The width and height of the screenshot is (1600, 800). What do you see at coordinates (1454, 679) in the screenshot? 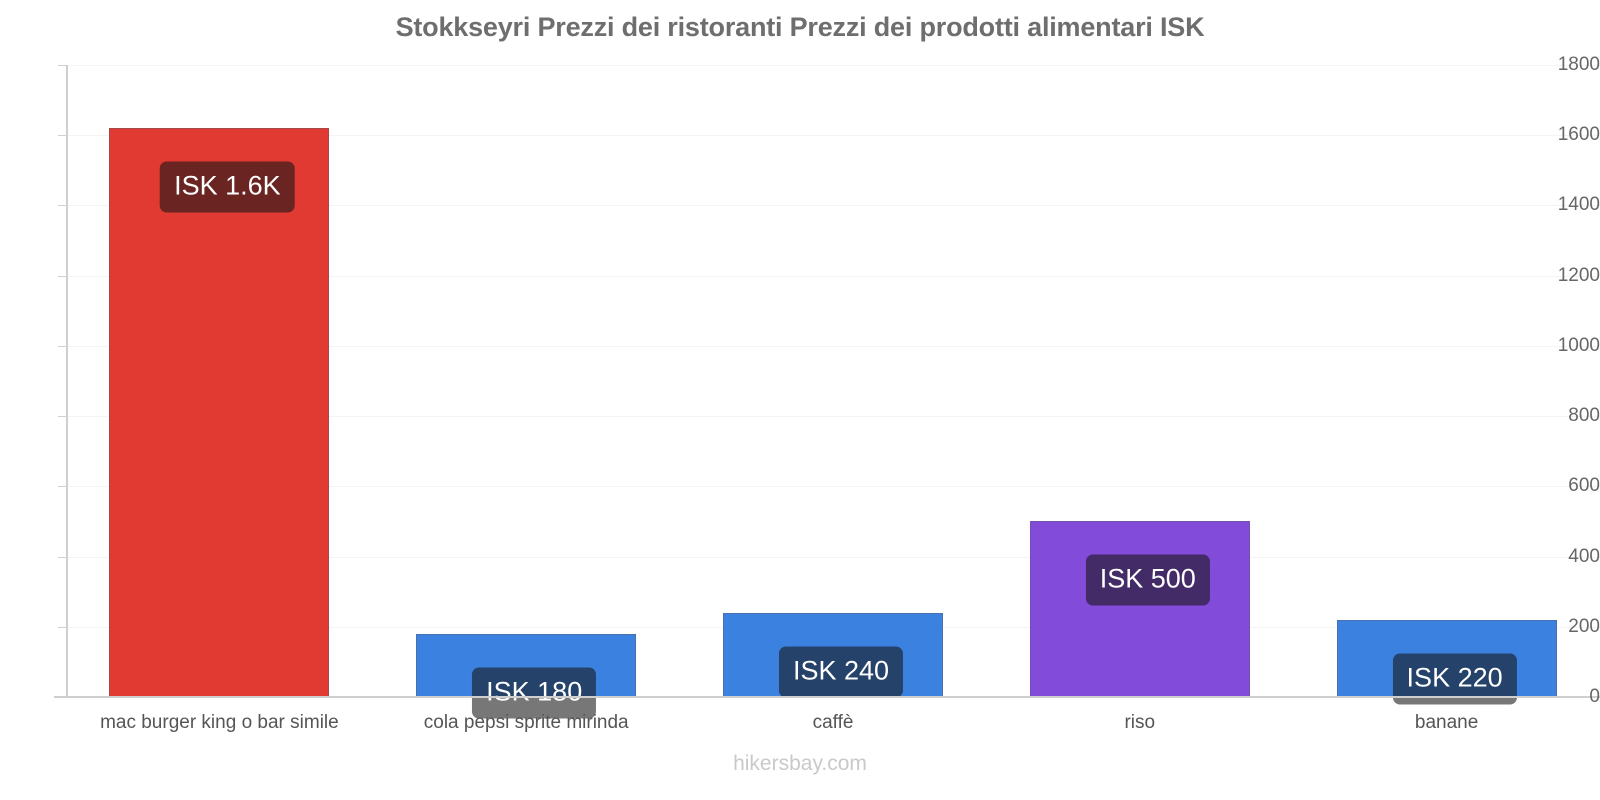
I see `bar-value-label: ISK 220` at bounding box center [1454, 679].